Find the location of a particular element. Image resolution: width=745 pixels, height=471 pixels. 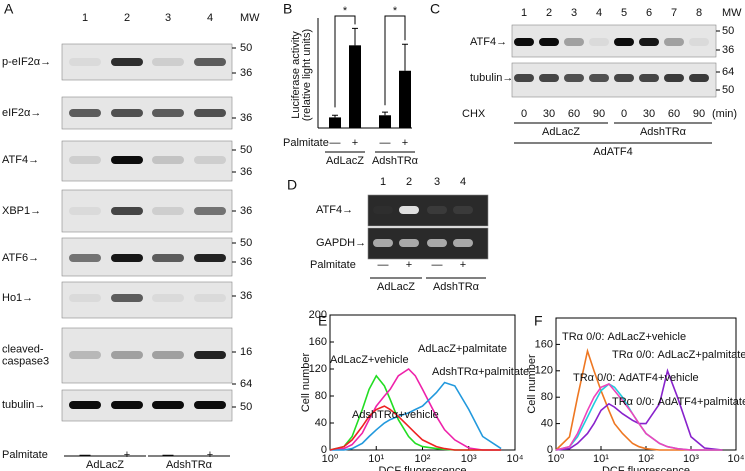

mw-header: MW is located at coordinates (250, 18).